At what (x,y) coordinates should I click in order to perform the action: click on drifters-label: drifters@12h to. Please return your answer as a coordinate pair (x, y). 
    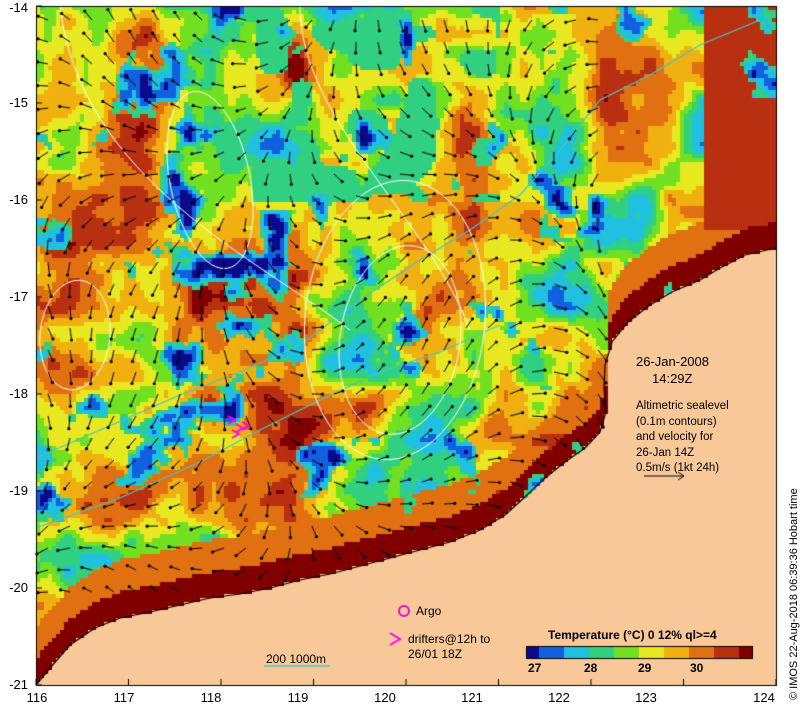
    Looking at the image, I should click on (449, 639).